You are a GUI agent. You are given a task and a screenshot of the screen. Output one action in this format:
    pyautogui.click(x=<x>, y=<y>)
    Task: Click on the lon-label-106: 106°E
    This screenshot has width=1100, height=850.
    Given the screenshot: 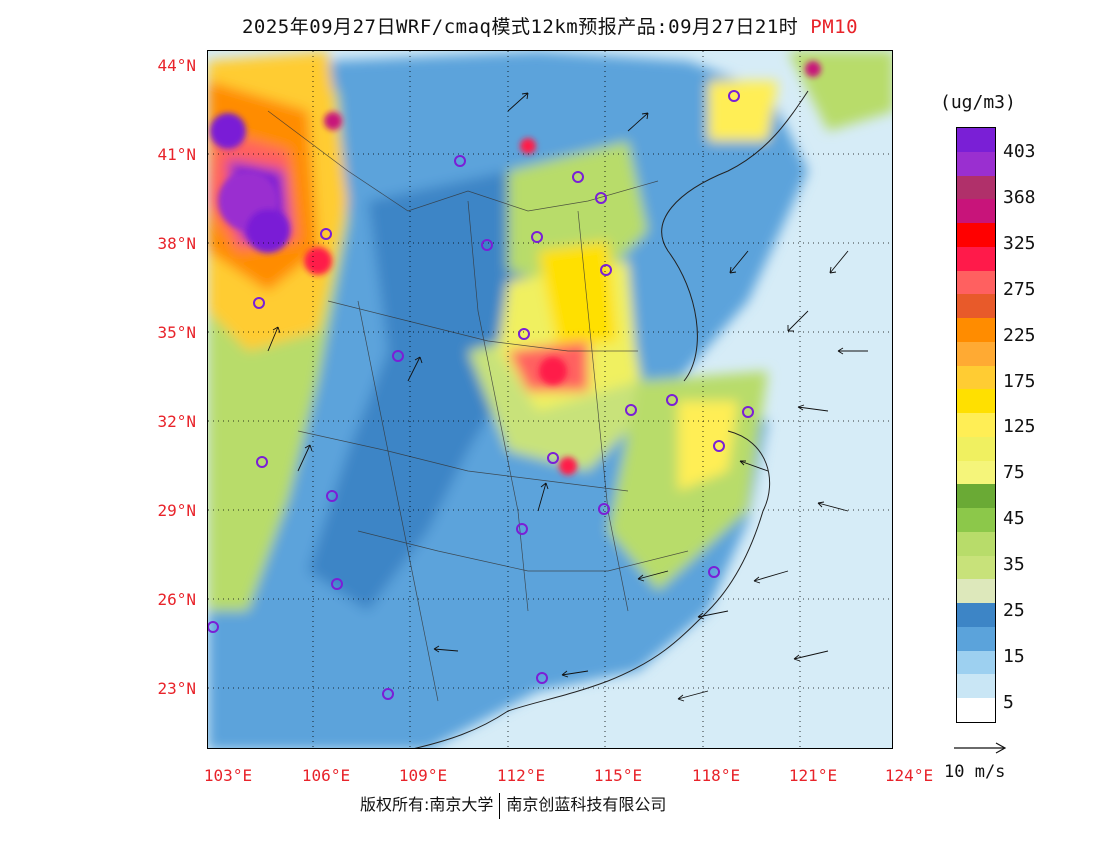 What is the action you would take?
    pyautogui.click(x=326, y=775)
    